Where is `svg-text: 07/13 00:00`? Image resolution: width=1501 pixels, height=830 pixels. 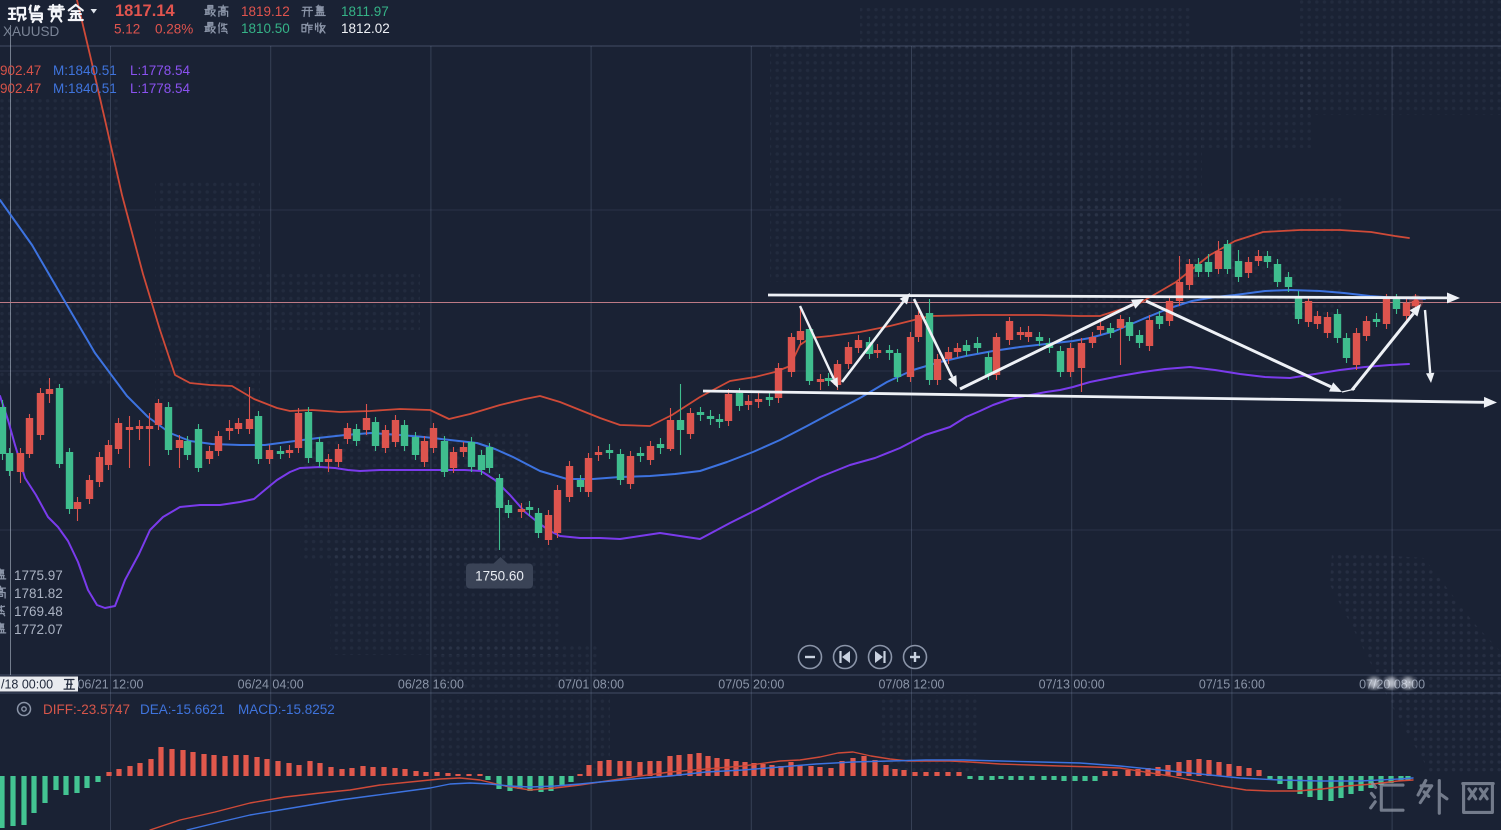 svg-text: 07/13 00:00 is located at coordinates (1072, 685).